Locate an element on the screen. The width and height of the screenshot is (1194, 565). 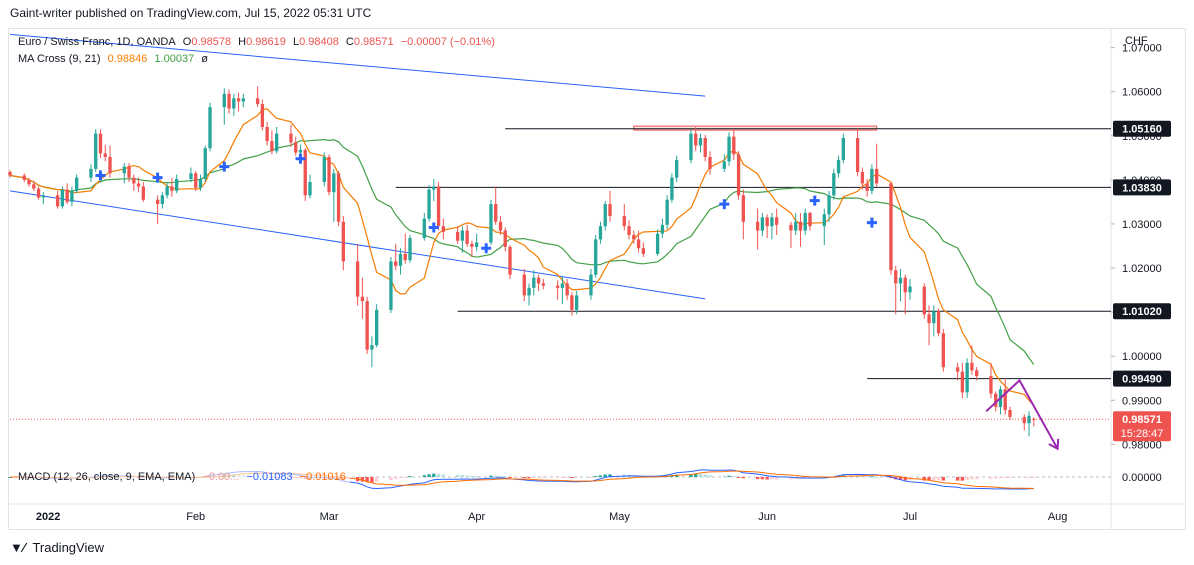
ma-slow-value: 1.00037 is located at coordinates (174, 59).